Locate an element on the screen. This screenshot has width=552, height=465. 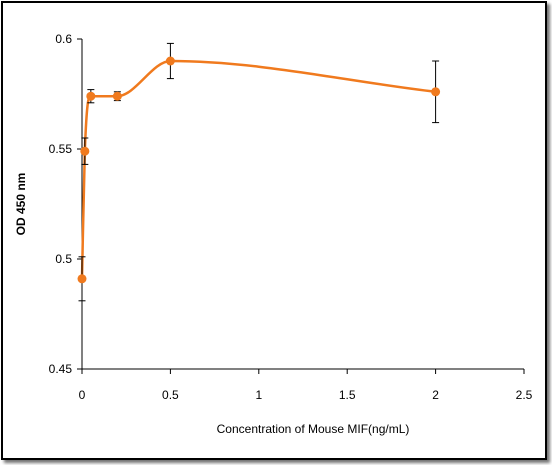
x-ticks: 0 0.5 1 1.5 2 2.5 is located at coordinates (306, 385).